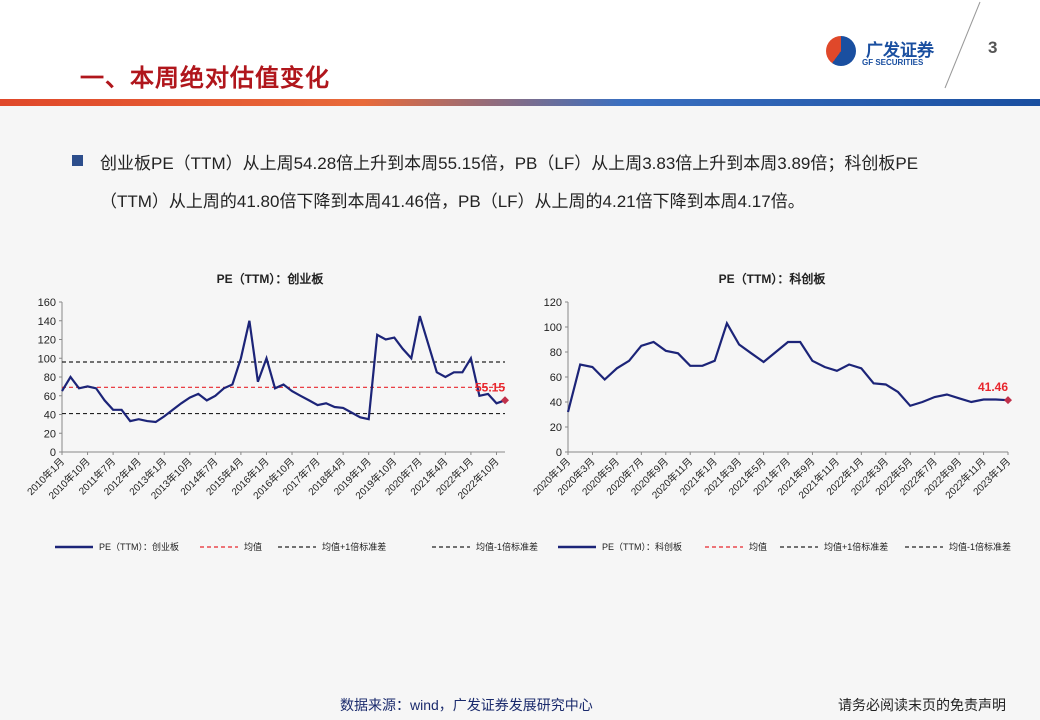  I want to click on header-stripe, so click(520, 102).